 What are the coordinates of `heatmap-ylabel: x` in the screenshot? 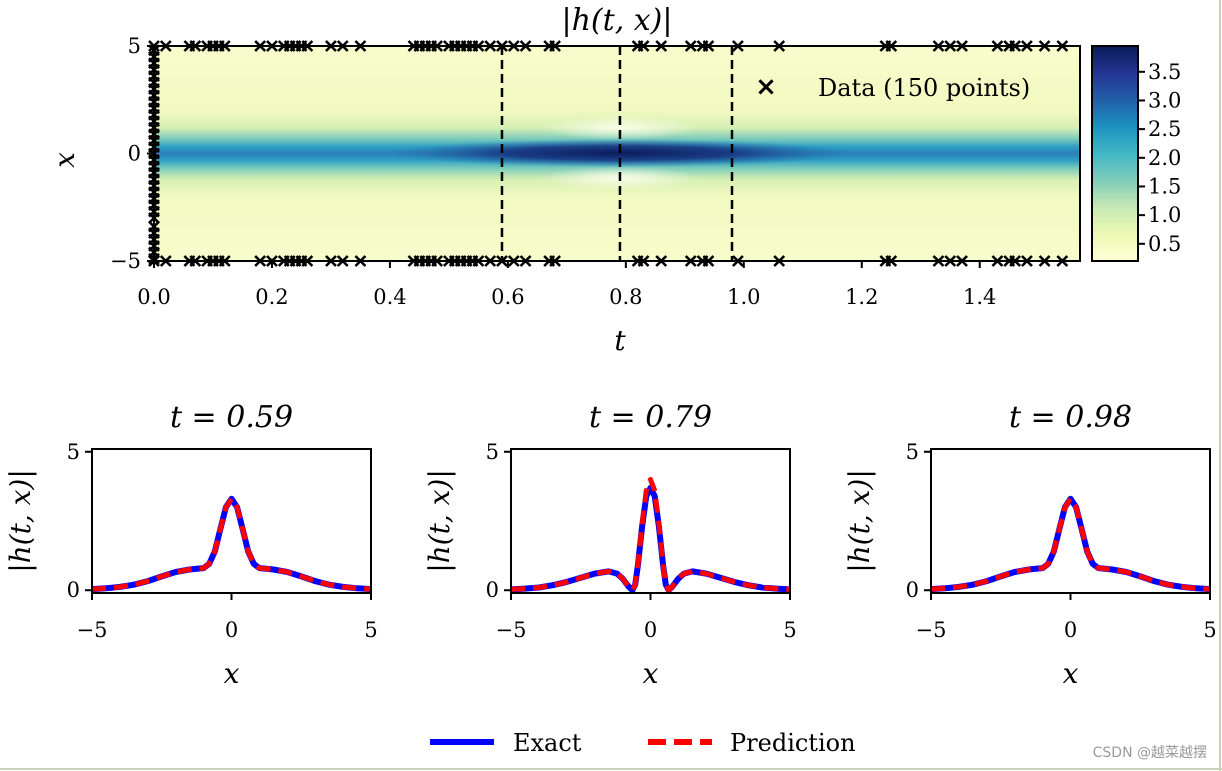 It's located at (64, 160).